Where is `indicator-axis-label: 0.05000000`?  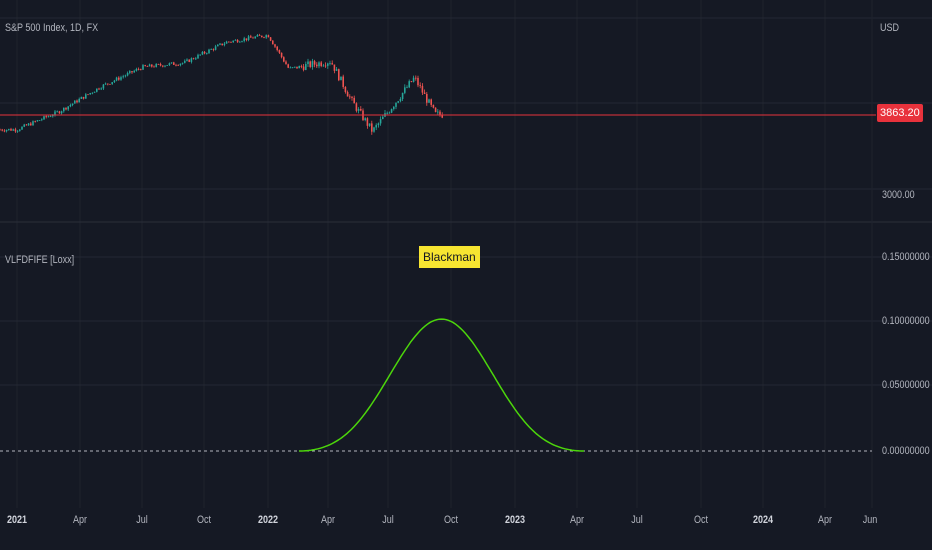
indicator-axis-label: 0.05000000 is located at coordinates (906, 385).